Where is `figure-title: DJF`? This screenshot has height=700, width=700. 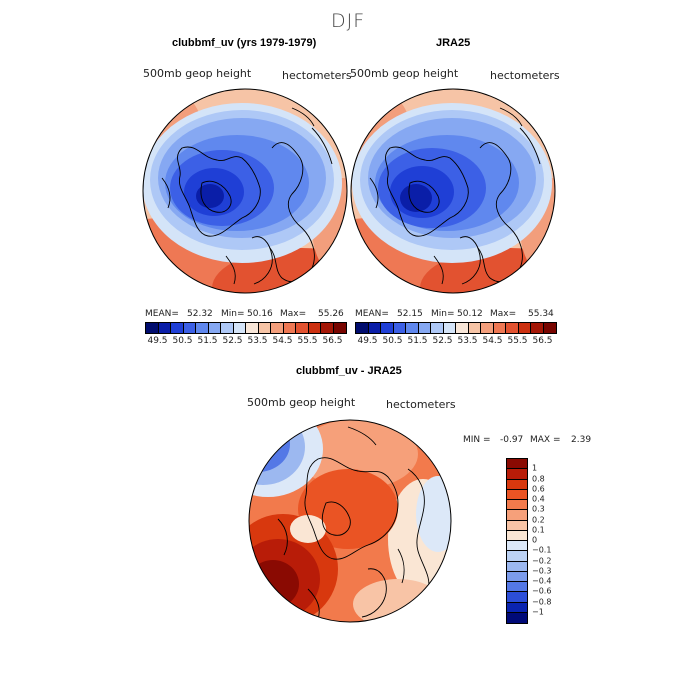 figure-title: DJF is located at coordinates (348, 21).